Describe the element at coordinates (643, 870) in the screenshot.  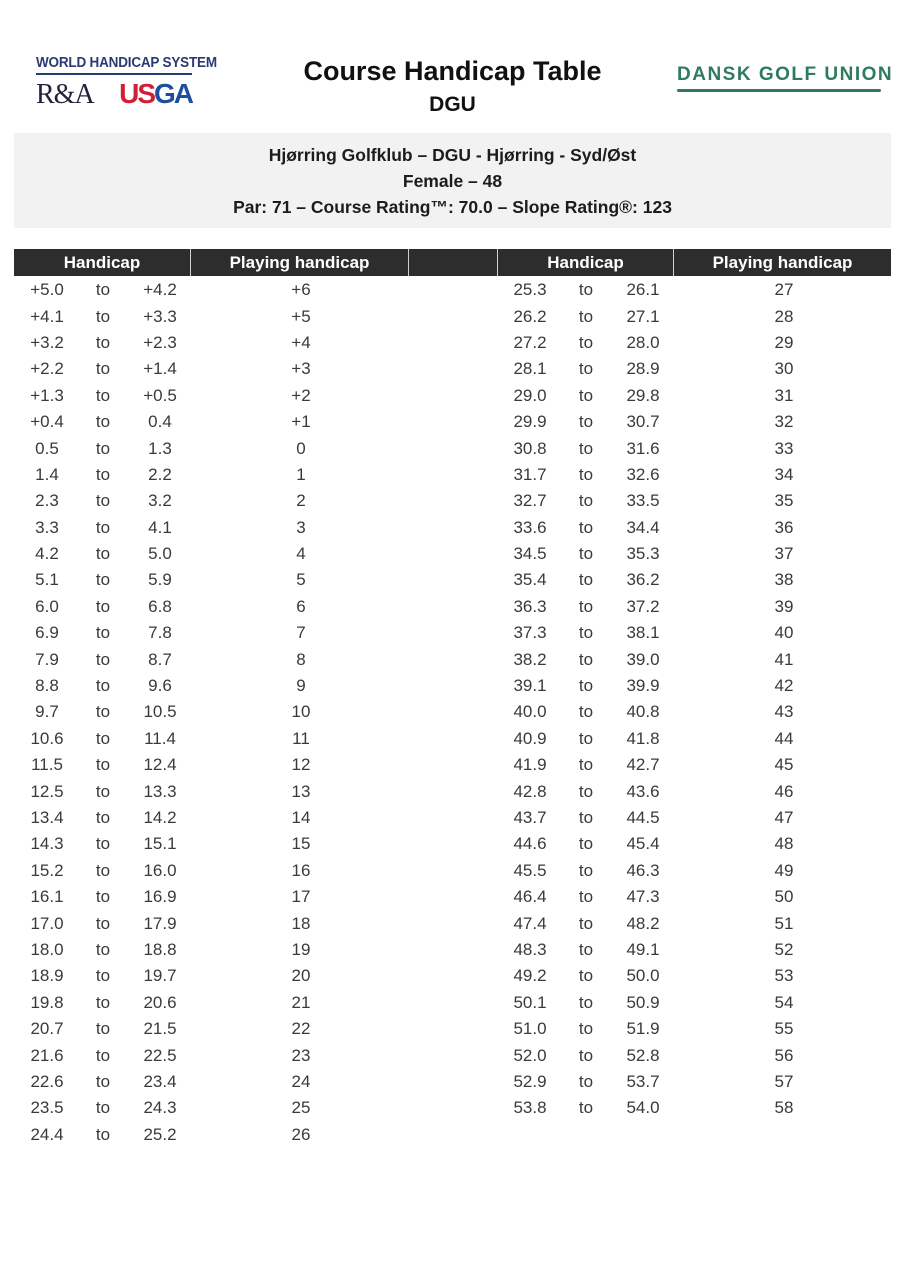
I see `handicap-to: 46.3` at that location.